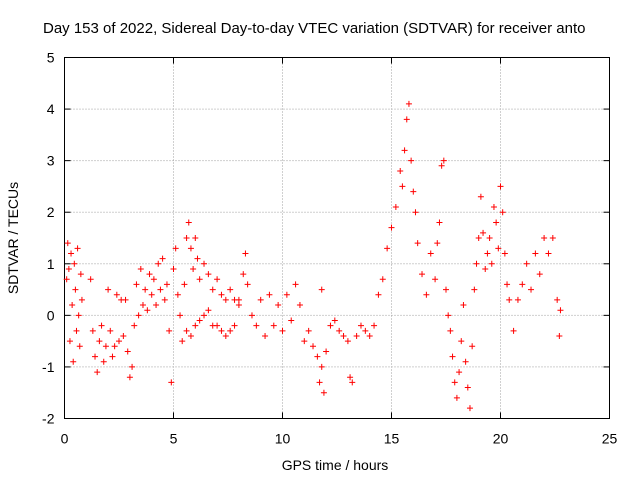 This screenshot has height=480, width=640. Describe the element at coordinates (339, 439) in the screenshot. I see `x-tick-labels: 0 5 10 15 20 25` at that location.